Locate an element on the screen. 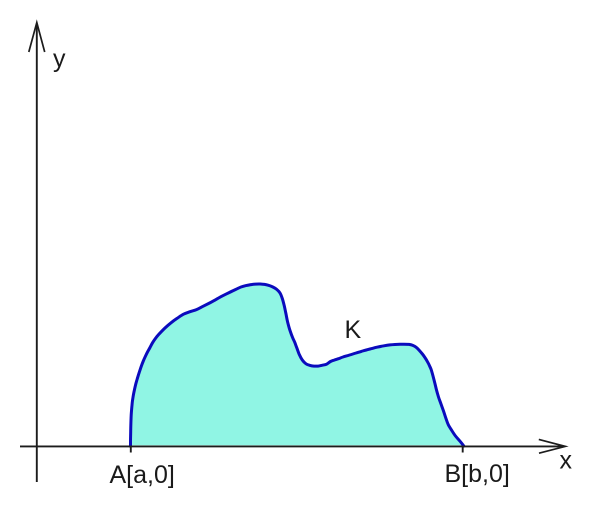 This screenshot has width=613, height=512. svg-text: x is located at coordinates (566, 461).